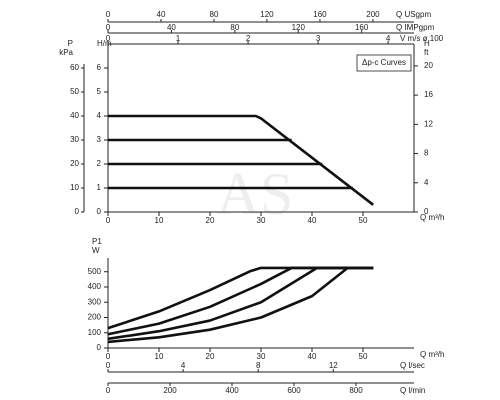  What do you see at coordinates (74, 139) in the screenshot?
I see `axis-tick-label: 30` at bounding box center [74, 139].